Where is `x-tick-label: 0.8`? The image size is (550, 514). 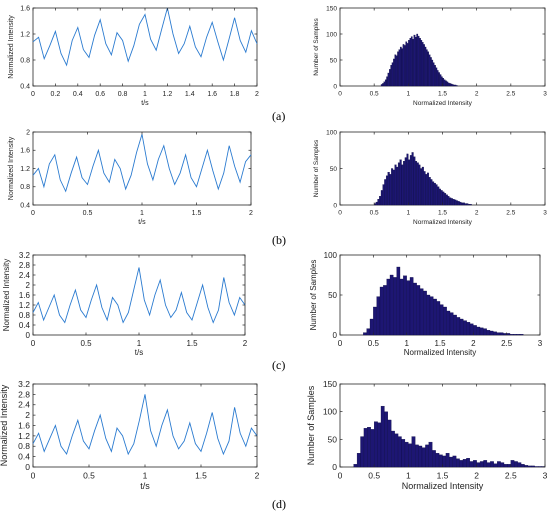 x-tick-label: 0.8 is located at coordinates (123, 94).